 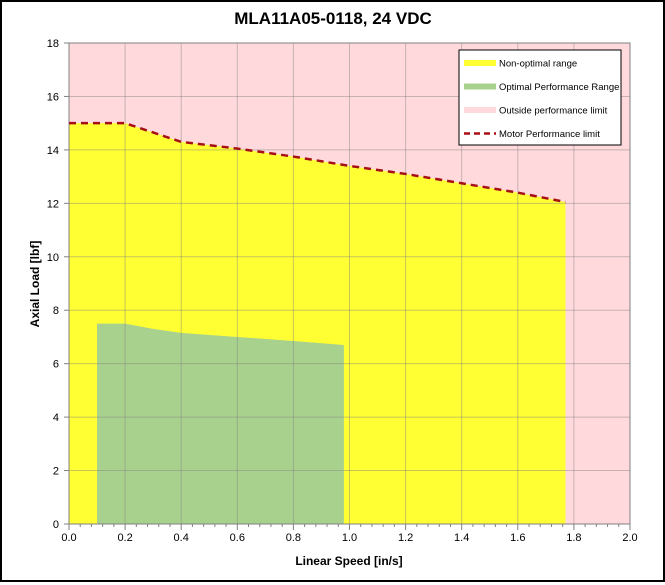 What do you see at coordinates (56, 311) in the screenshot?
I see `y-tick-label: 8` at bounding box center [56, 311].